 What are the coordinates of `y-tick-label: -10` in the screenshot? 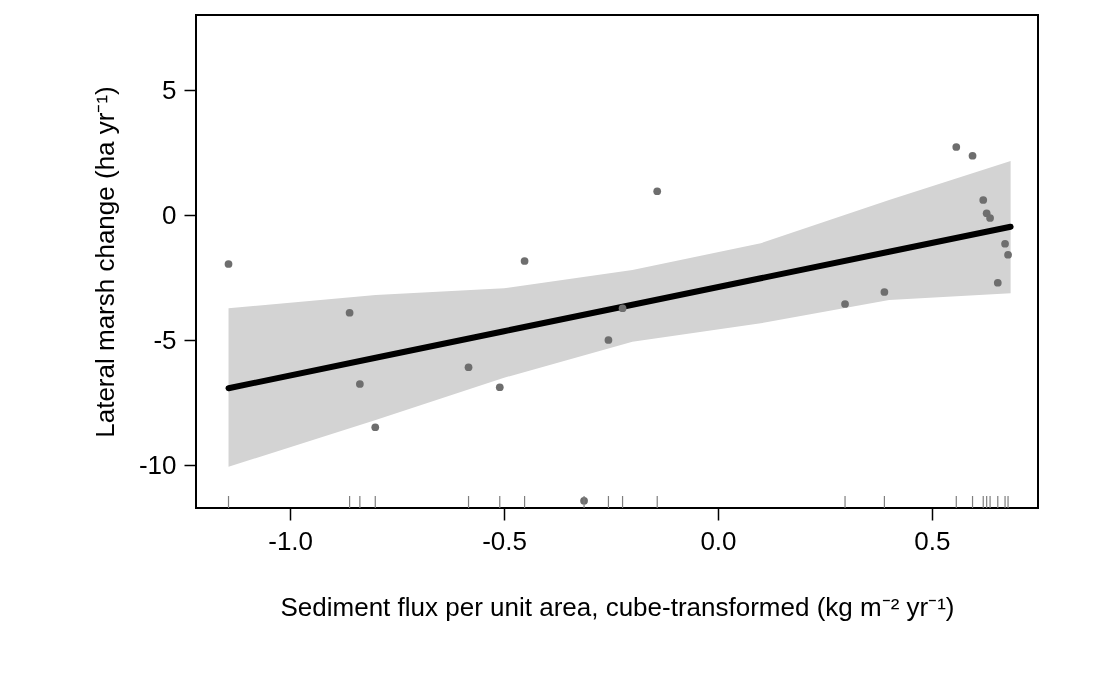 It's located at (157, 464).